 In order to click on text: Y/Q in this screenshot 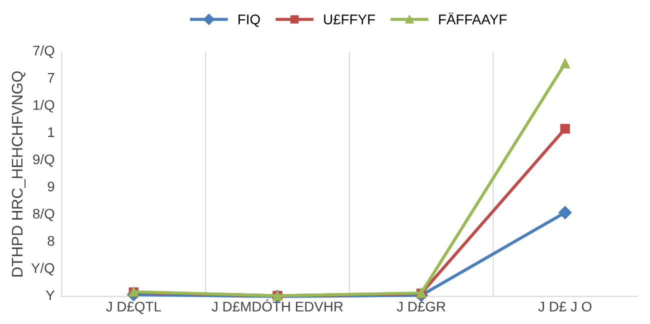, I will do `click(42, 269)`.